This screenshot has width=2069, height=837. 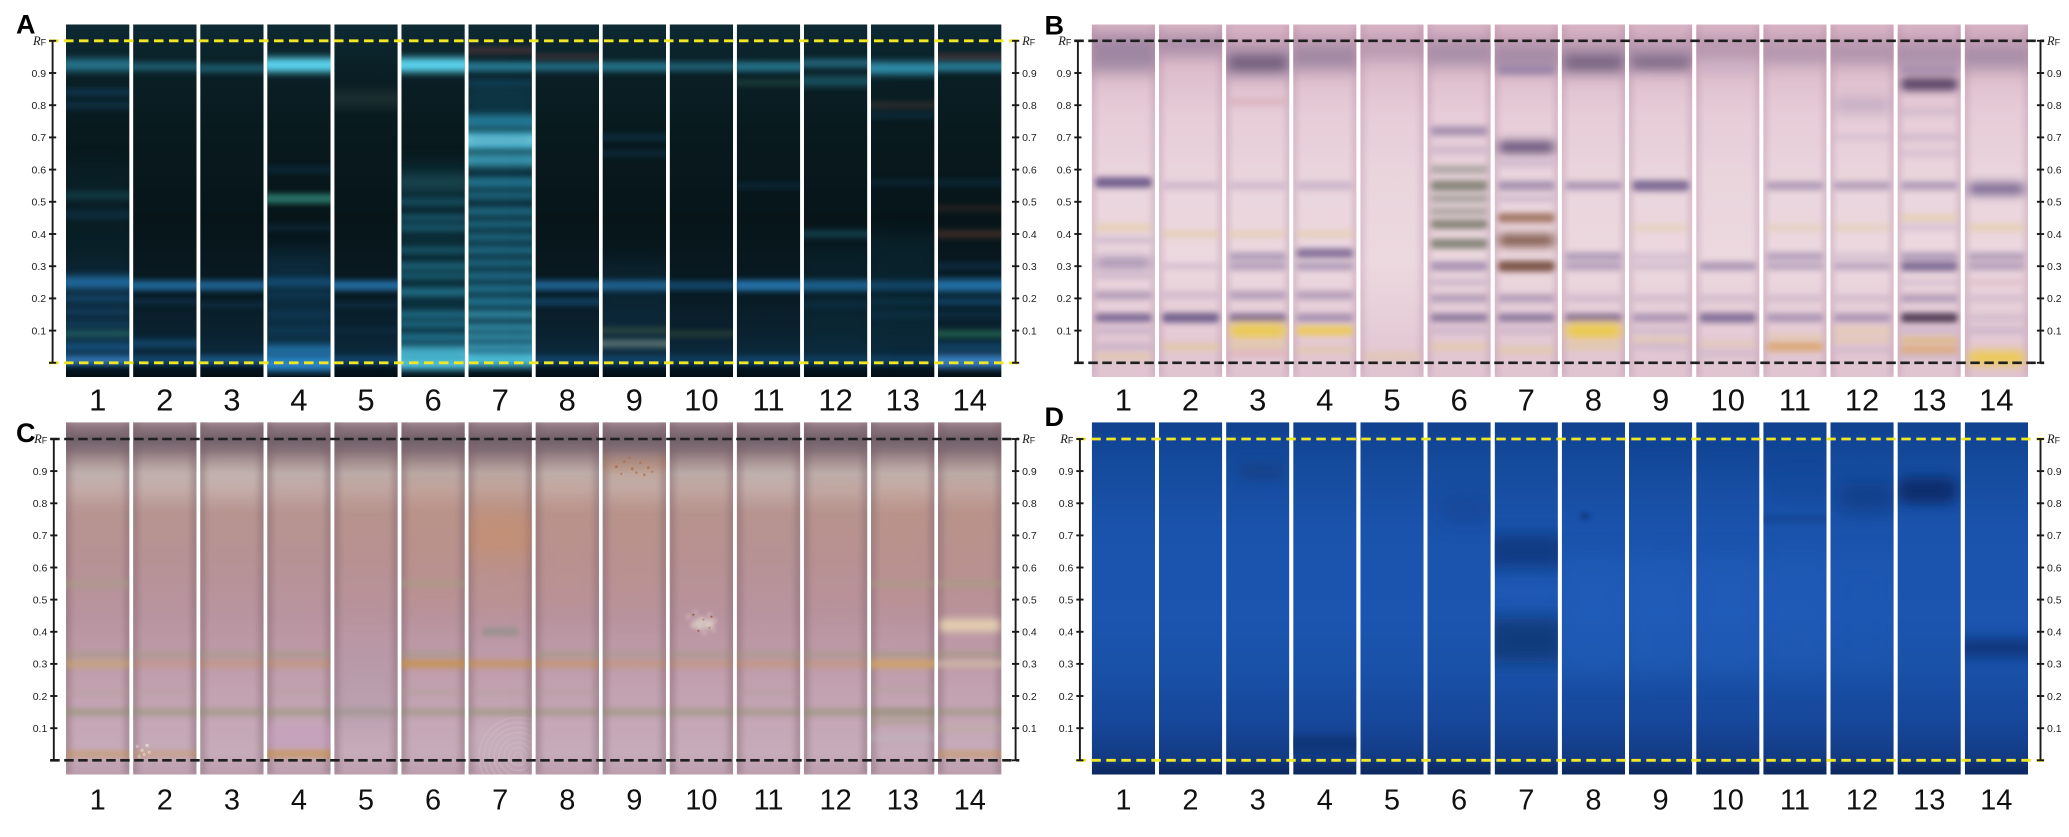 I want to click on svg-text: 5, so click(x=1392, y=801).